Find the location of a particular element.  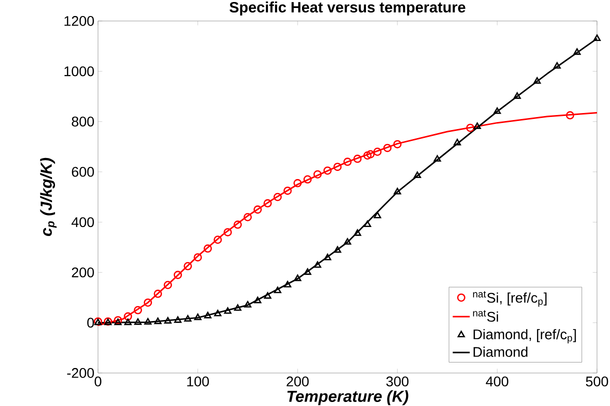

y-tick-label: 400 is located at coordinates (83, 222).